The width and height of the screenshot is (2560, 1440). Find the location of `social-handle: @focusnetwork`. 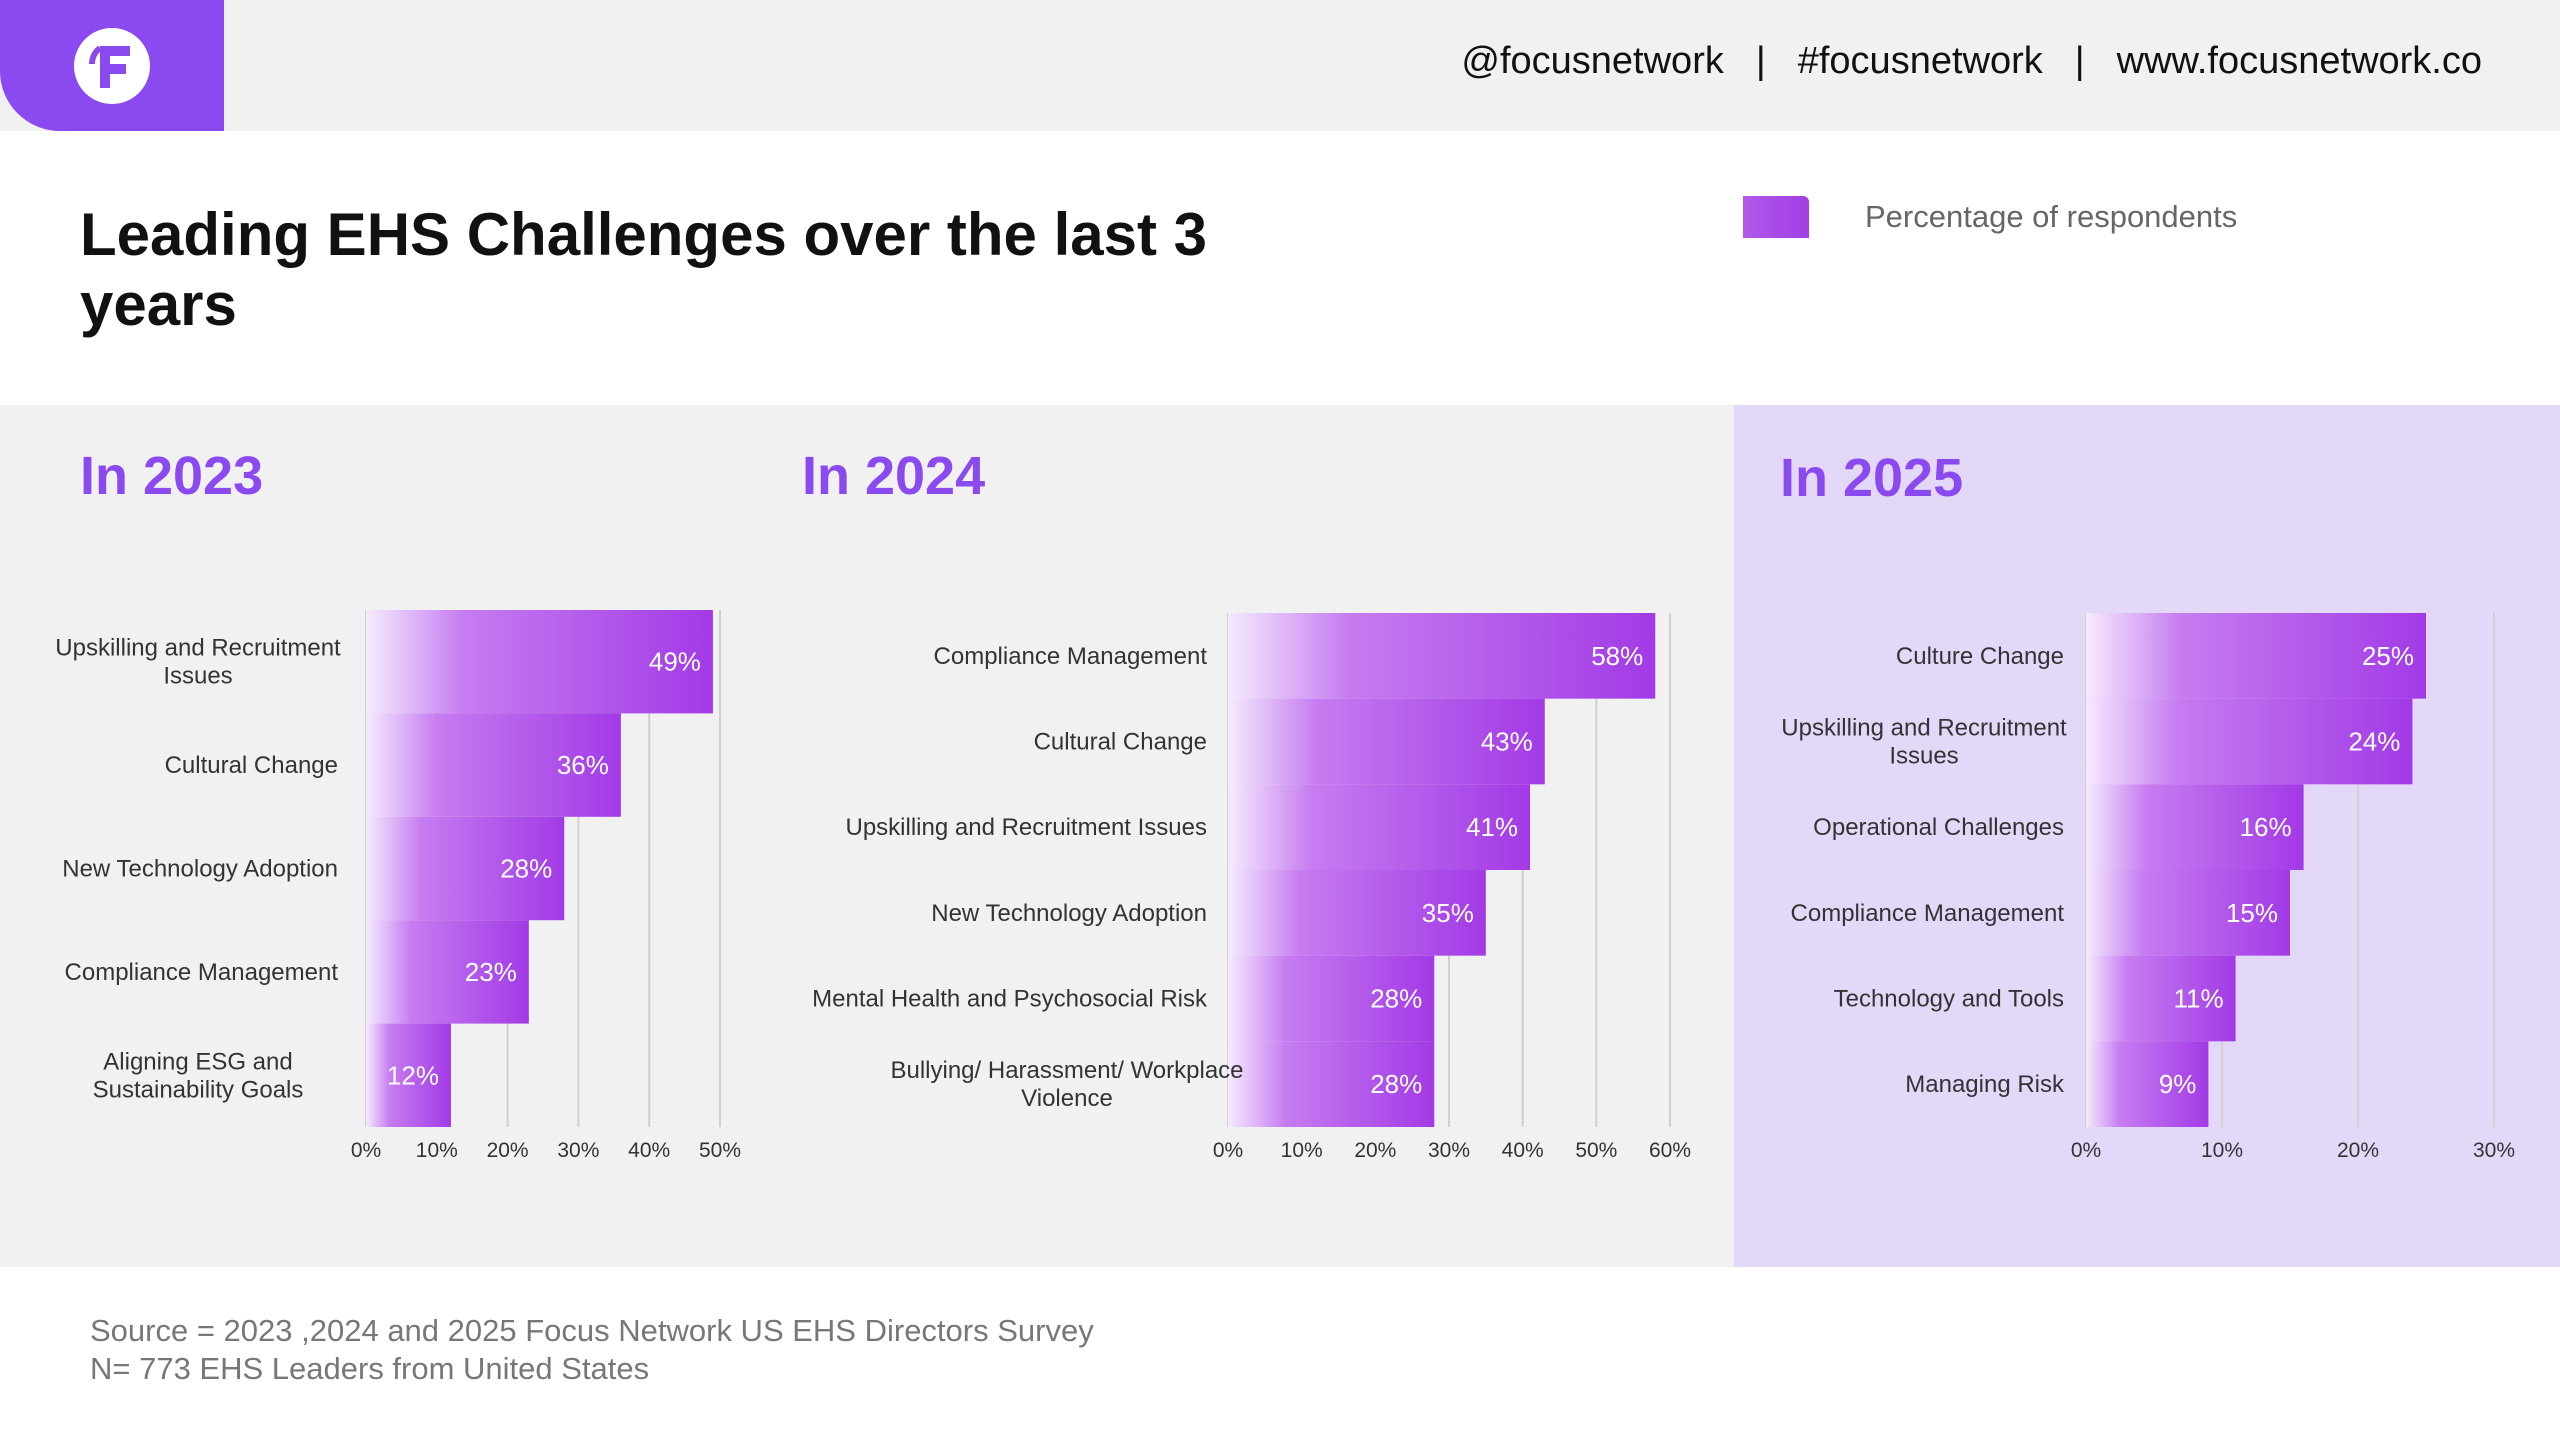

social-handle: @focusnetwork is located at coordinates (1592, 61).